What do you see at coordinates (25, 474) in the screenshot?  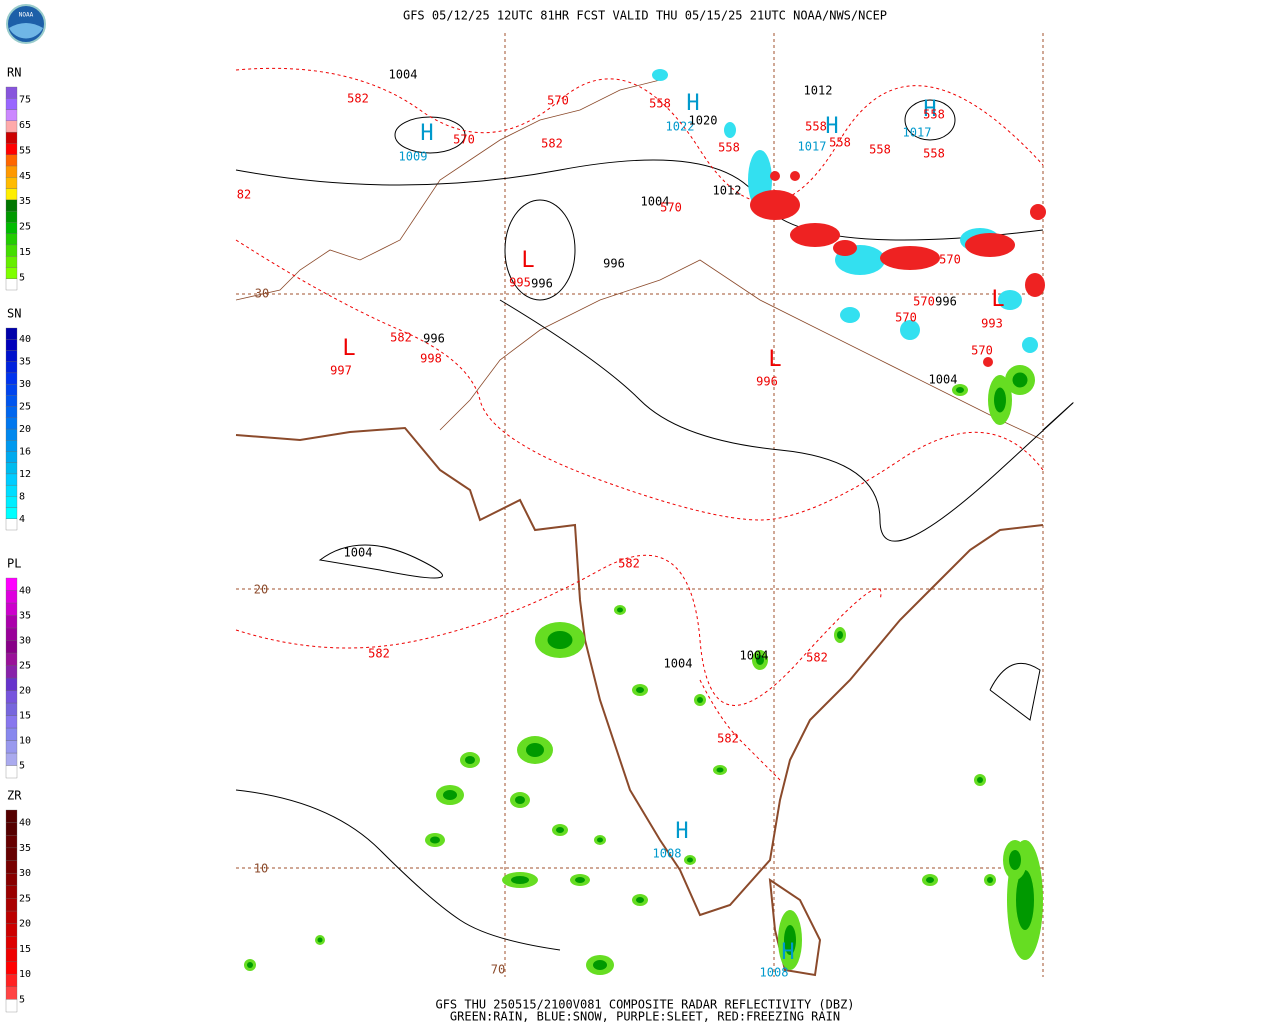 I see `legend-tick: 12` at bounding box center [25, 474].